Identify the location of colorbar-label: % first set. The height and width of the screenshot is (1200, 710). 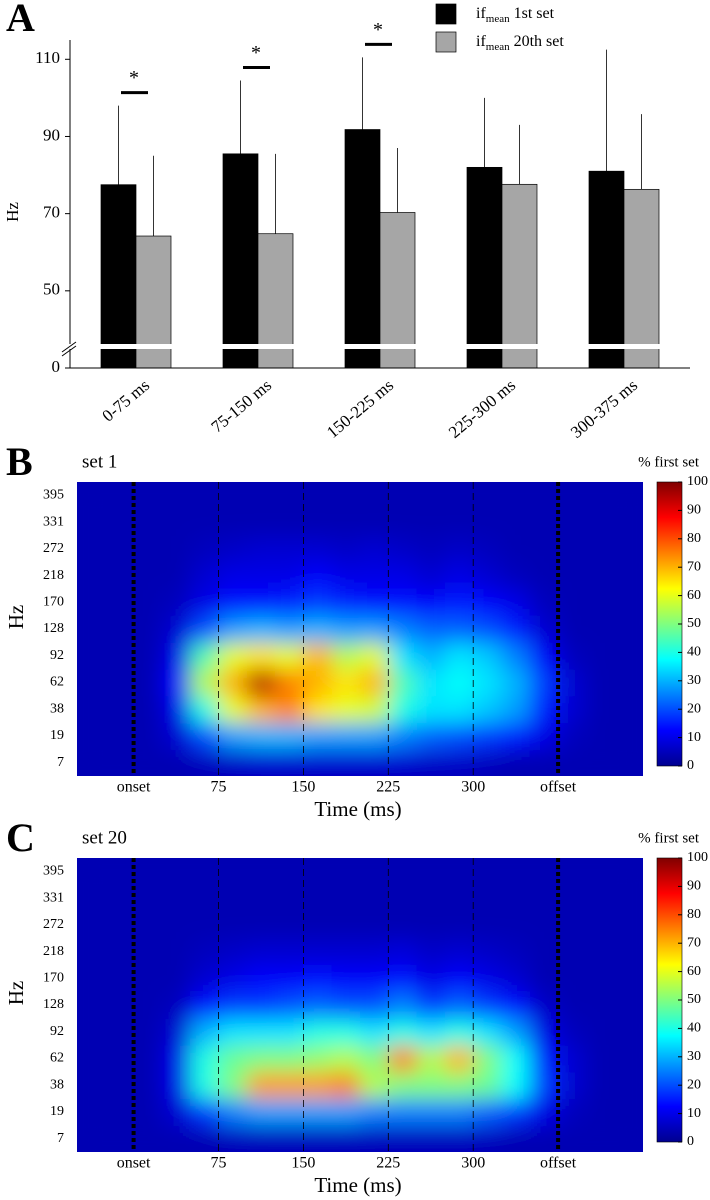
(669, 838).